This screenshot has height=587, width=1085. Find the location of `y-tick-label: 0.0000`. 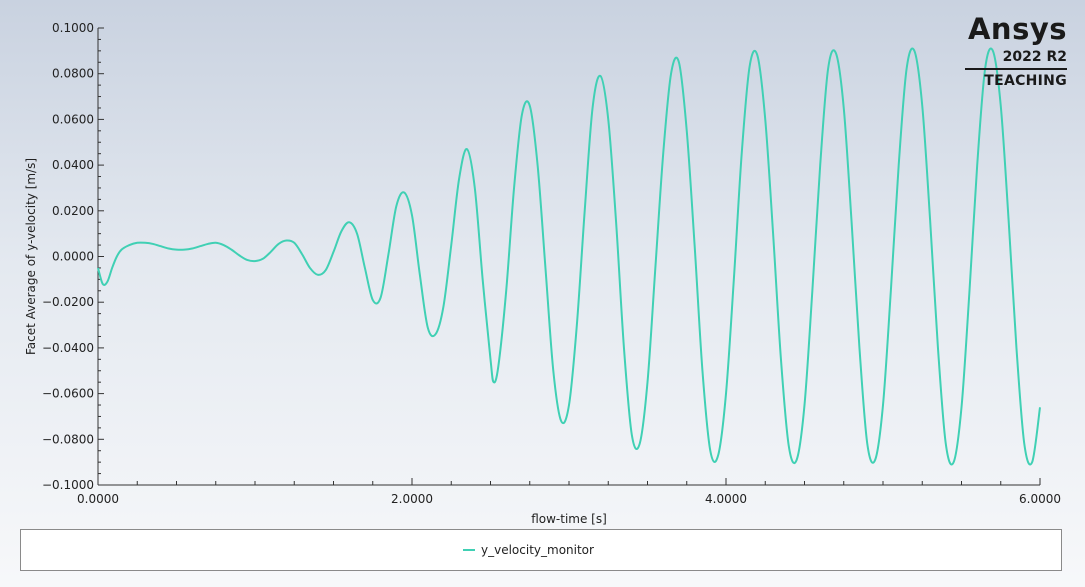

y-tick-label: 0.0000 is located at coordinates (73, 257).